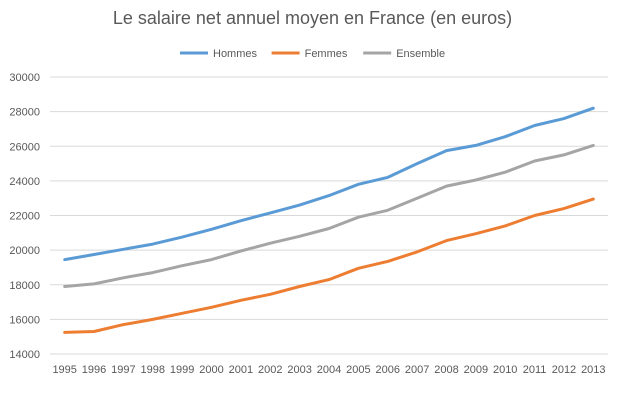  What do you see at coordinates (535, 370) in the screenshot?
I see `x-tick-label: 2011` at bounding box center [535, 370].